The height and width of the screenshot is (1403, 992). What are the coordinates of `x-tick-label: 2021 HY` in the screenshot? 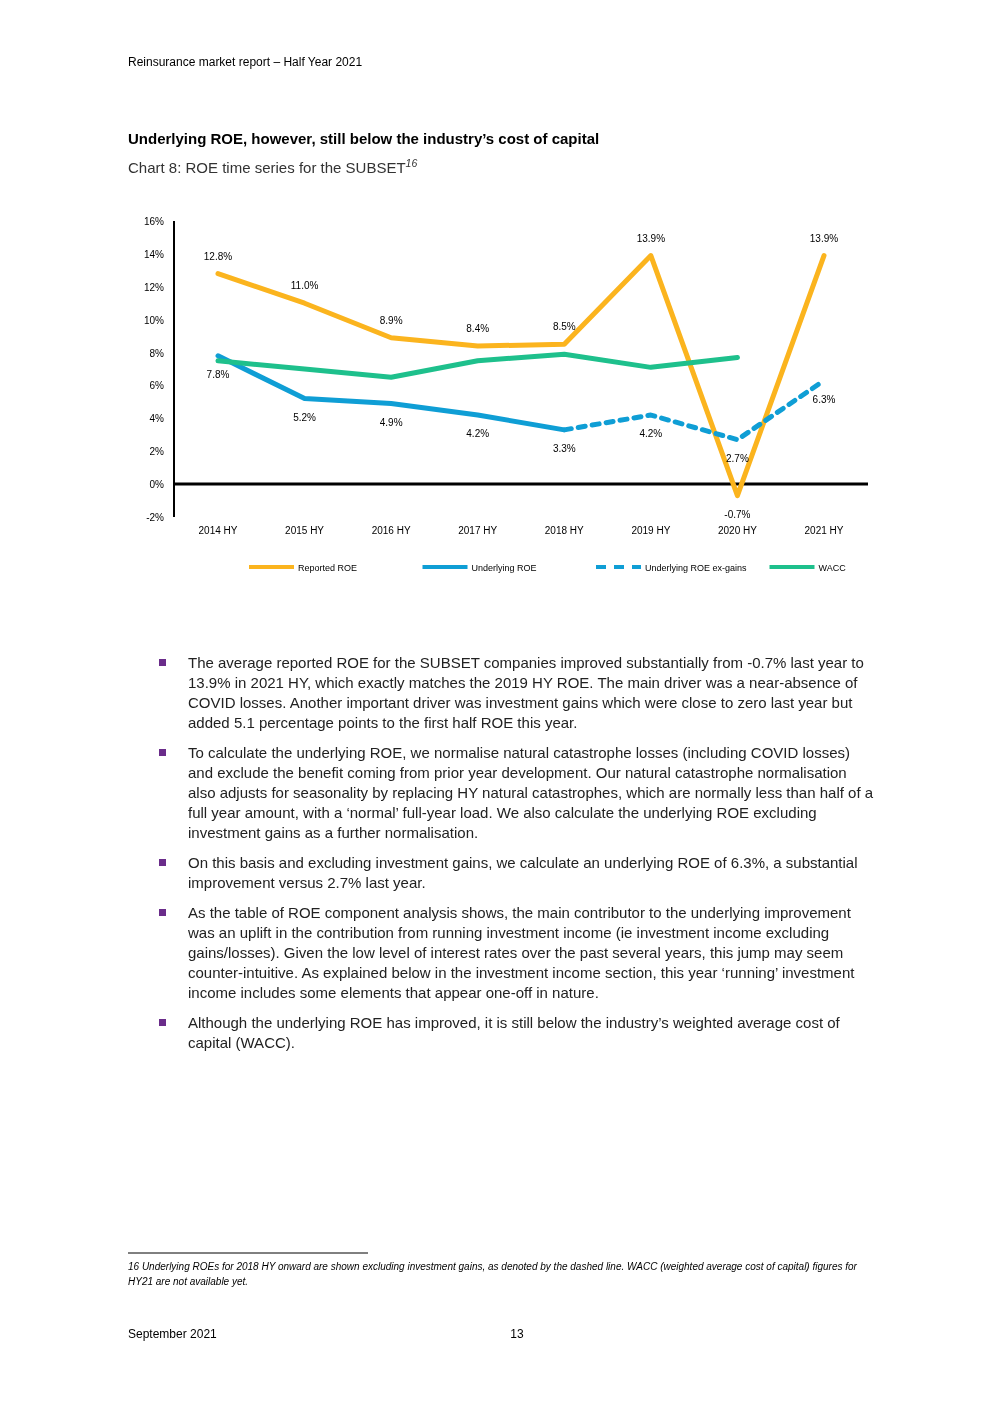 It's located at (824, 530).